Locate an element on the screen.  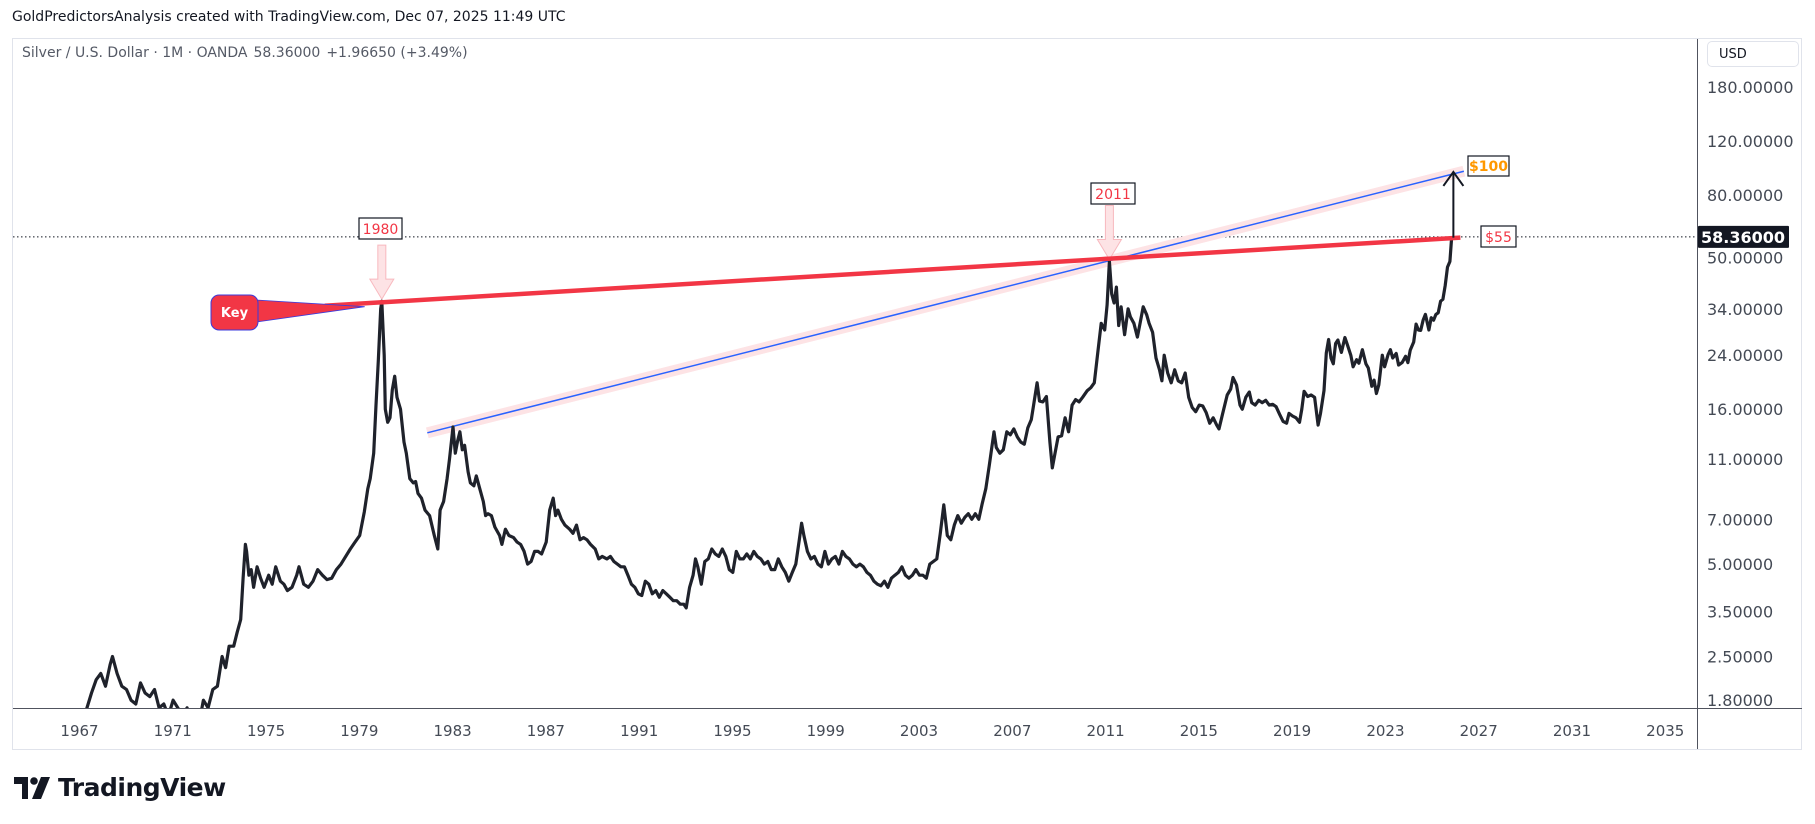
key-label: Key is located at coordinates (235, 313).